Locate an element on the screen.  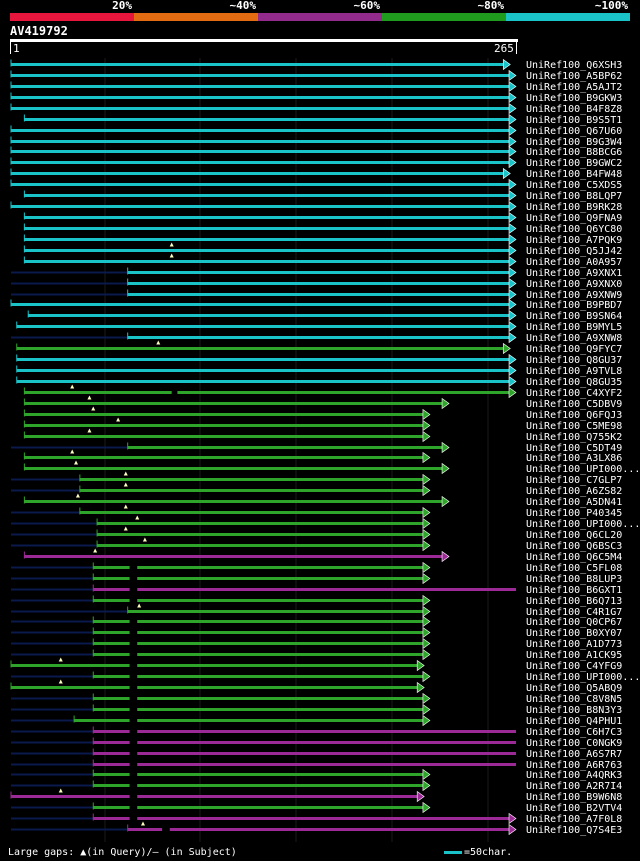
hit-label: UniRef100_A9TVL8 is located at coordinates (574, 371).